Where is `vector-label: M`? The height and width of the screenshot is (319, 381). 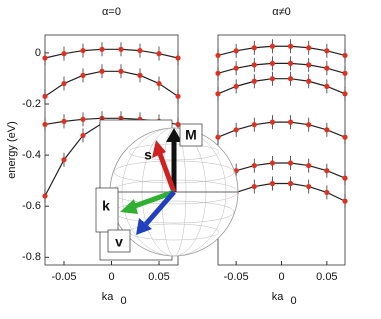 vector-label: M is located at coordinates (191, 135).